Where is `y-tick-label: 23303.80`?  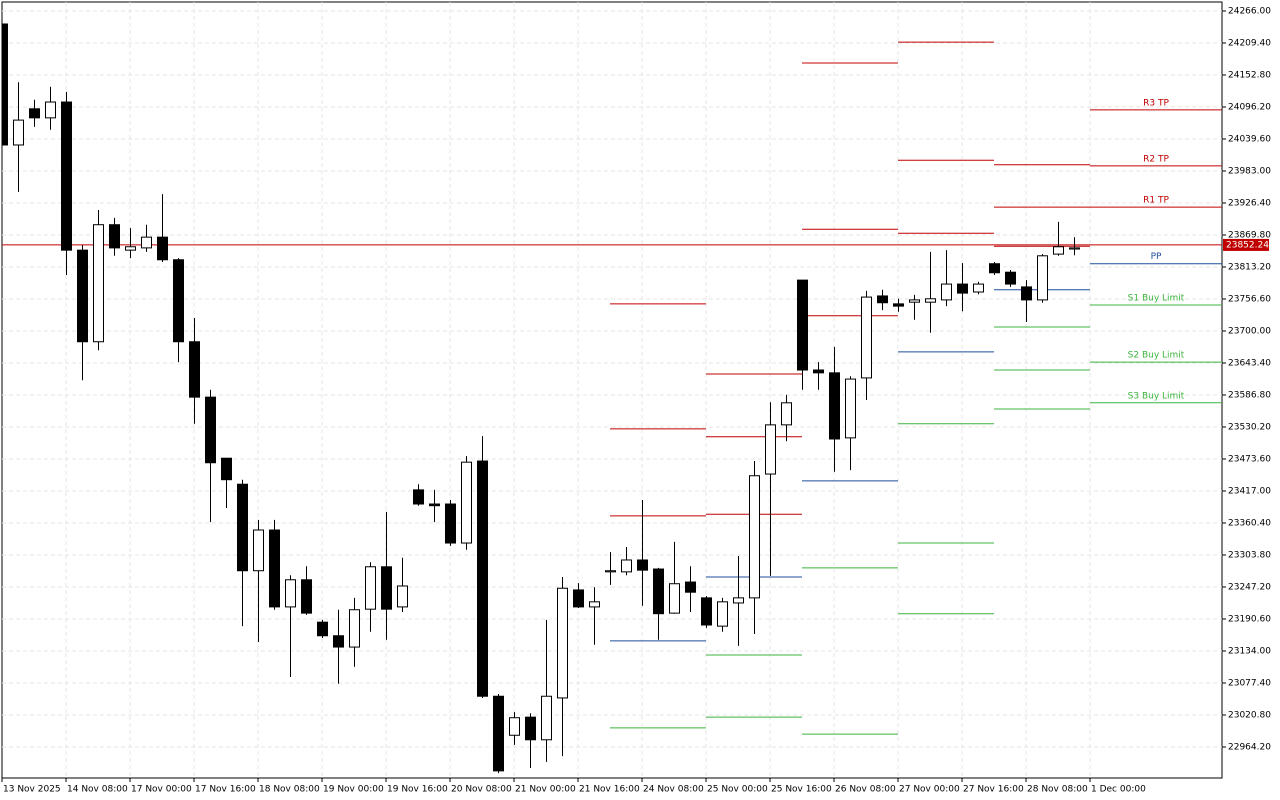 y-tick-label: 23303.80 is located at coordinates (1249, 556).